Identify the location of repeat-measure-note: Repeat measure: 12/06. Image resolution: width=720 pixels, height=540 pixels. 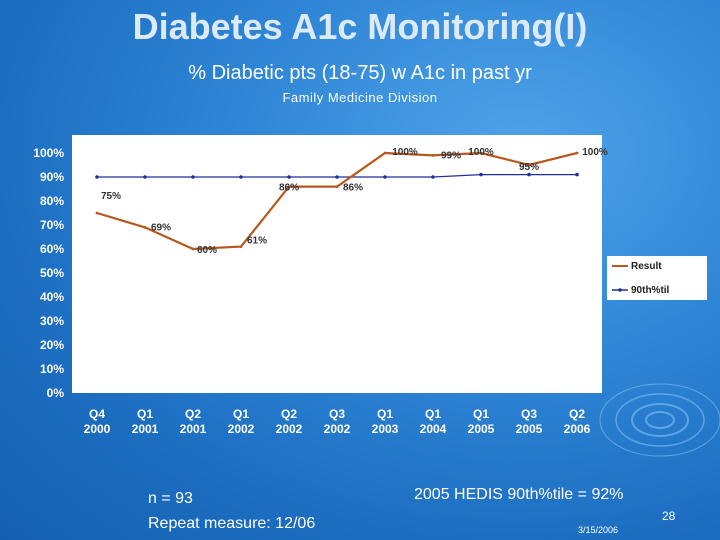
(232, 523).